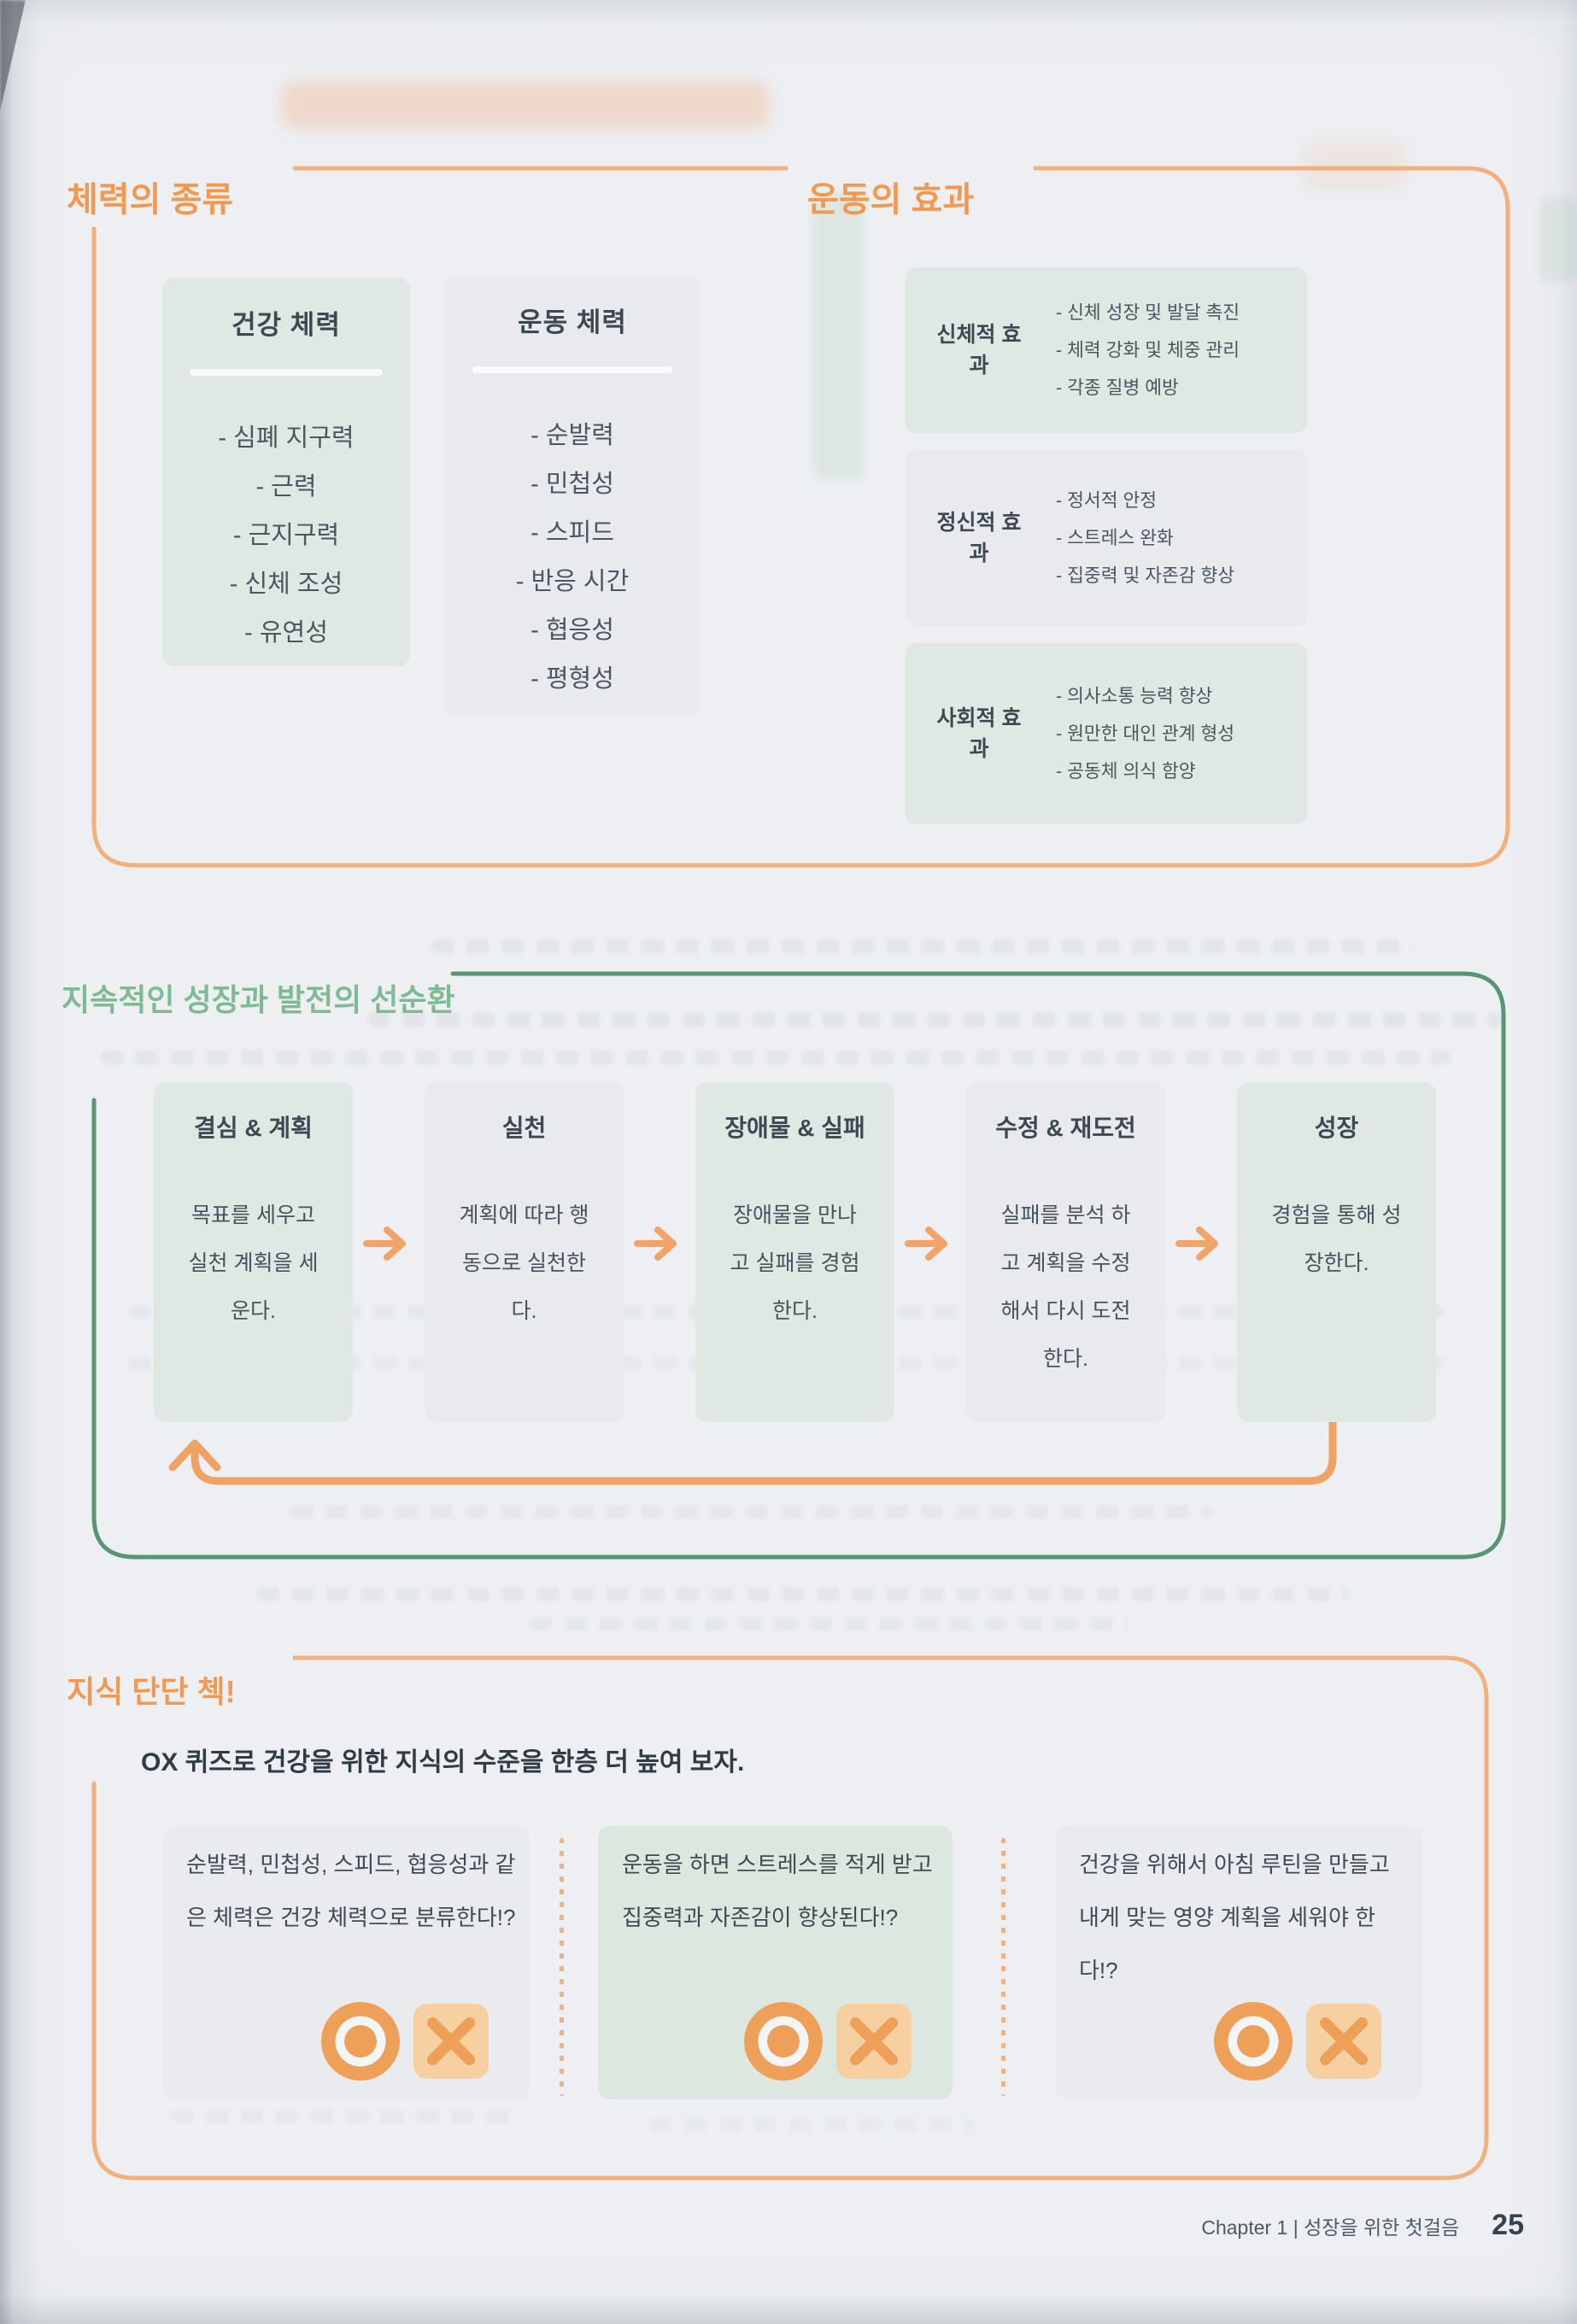 Image resolution: width=1577 pixels, height=2324 pixels. I want to click on step-title: 수정 & 재도전, so click(1065, 1128).